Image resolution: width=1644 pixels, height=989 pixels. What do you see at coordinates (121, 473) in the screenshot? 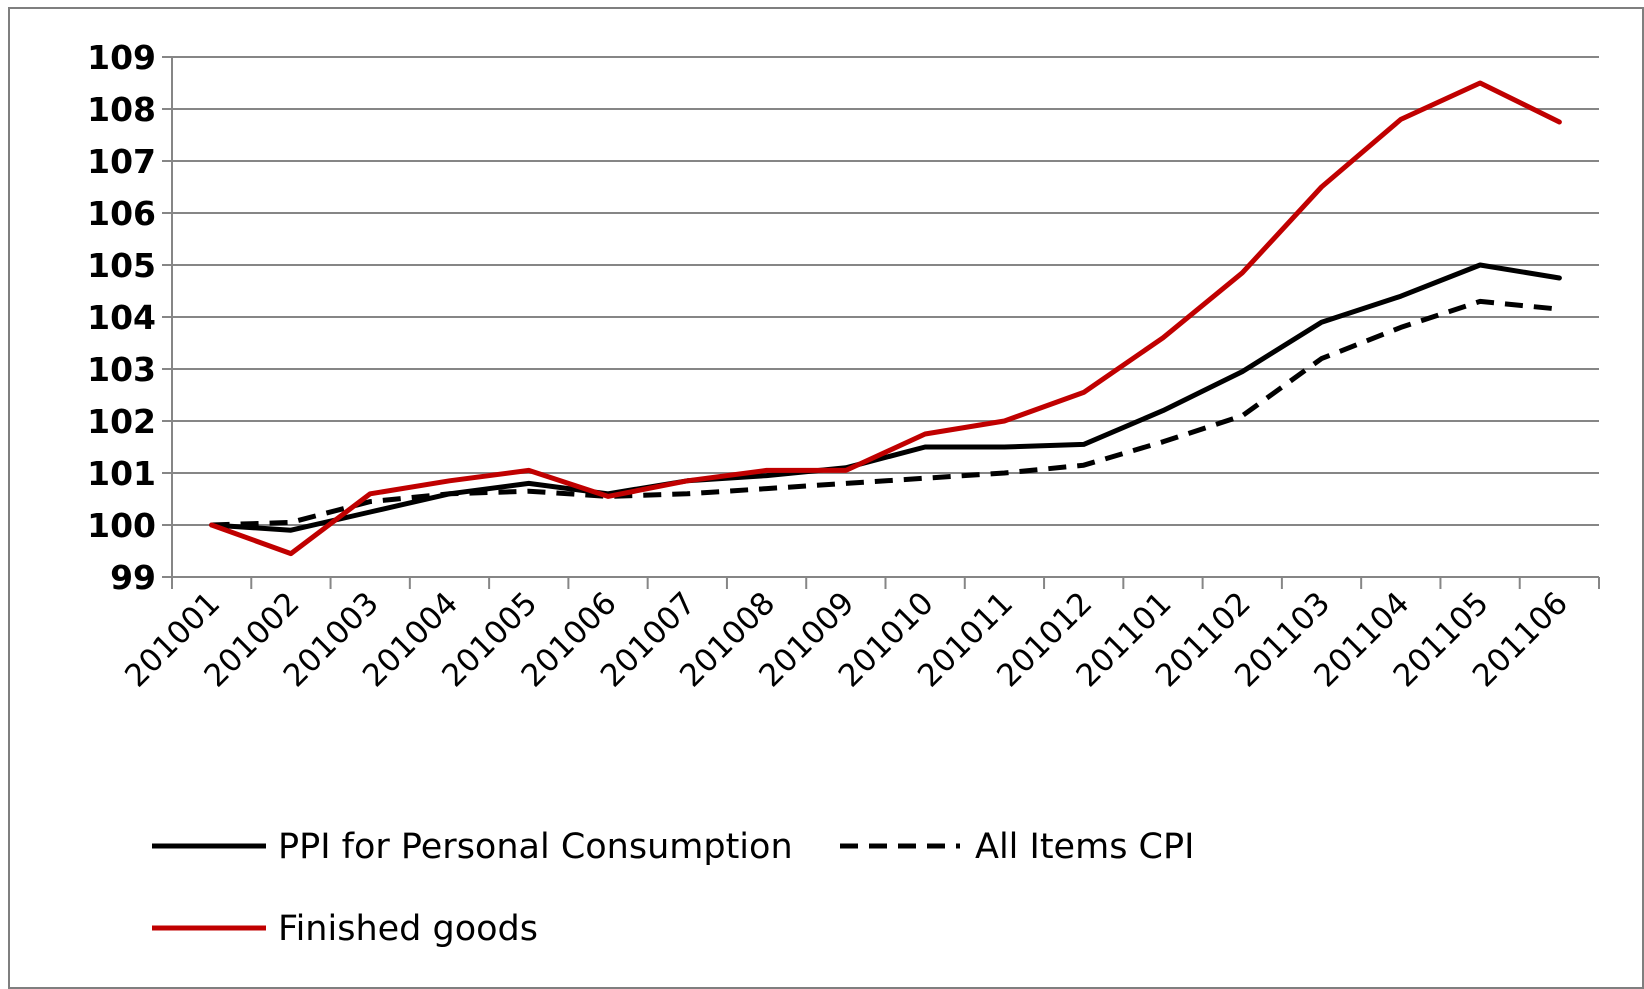
I see `y-tick-label: 101` at bounding box center [121, 473].